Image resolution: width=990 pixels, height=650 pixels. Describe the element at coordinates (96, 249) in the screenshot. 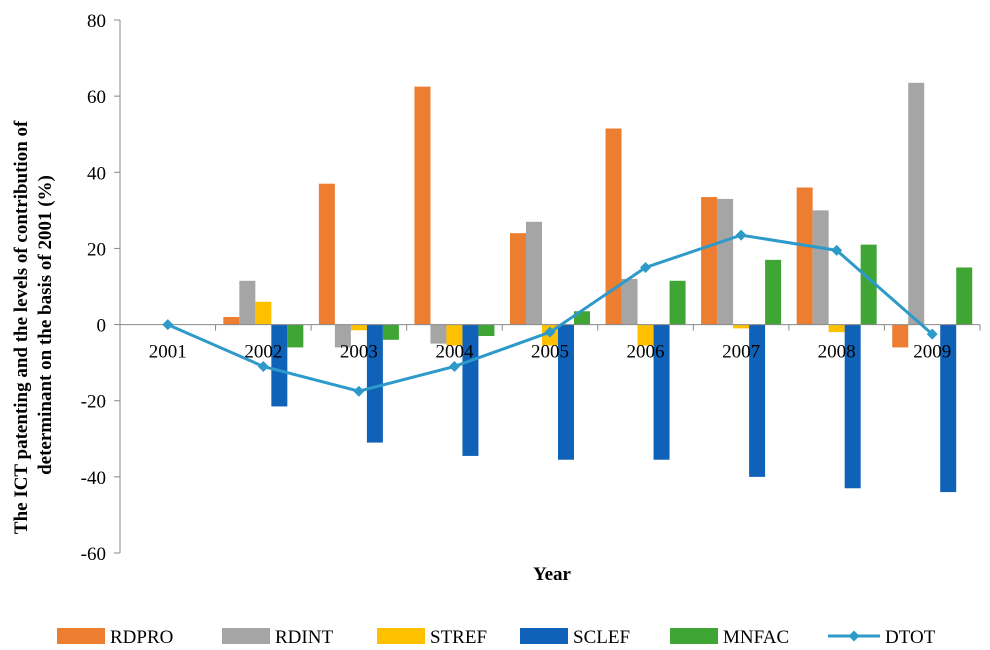

I see `y-tick-label: 20` at that location.